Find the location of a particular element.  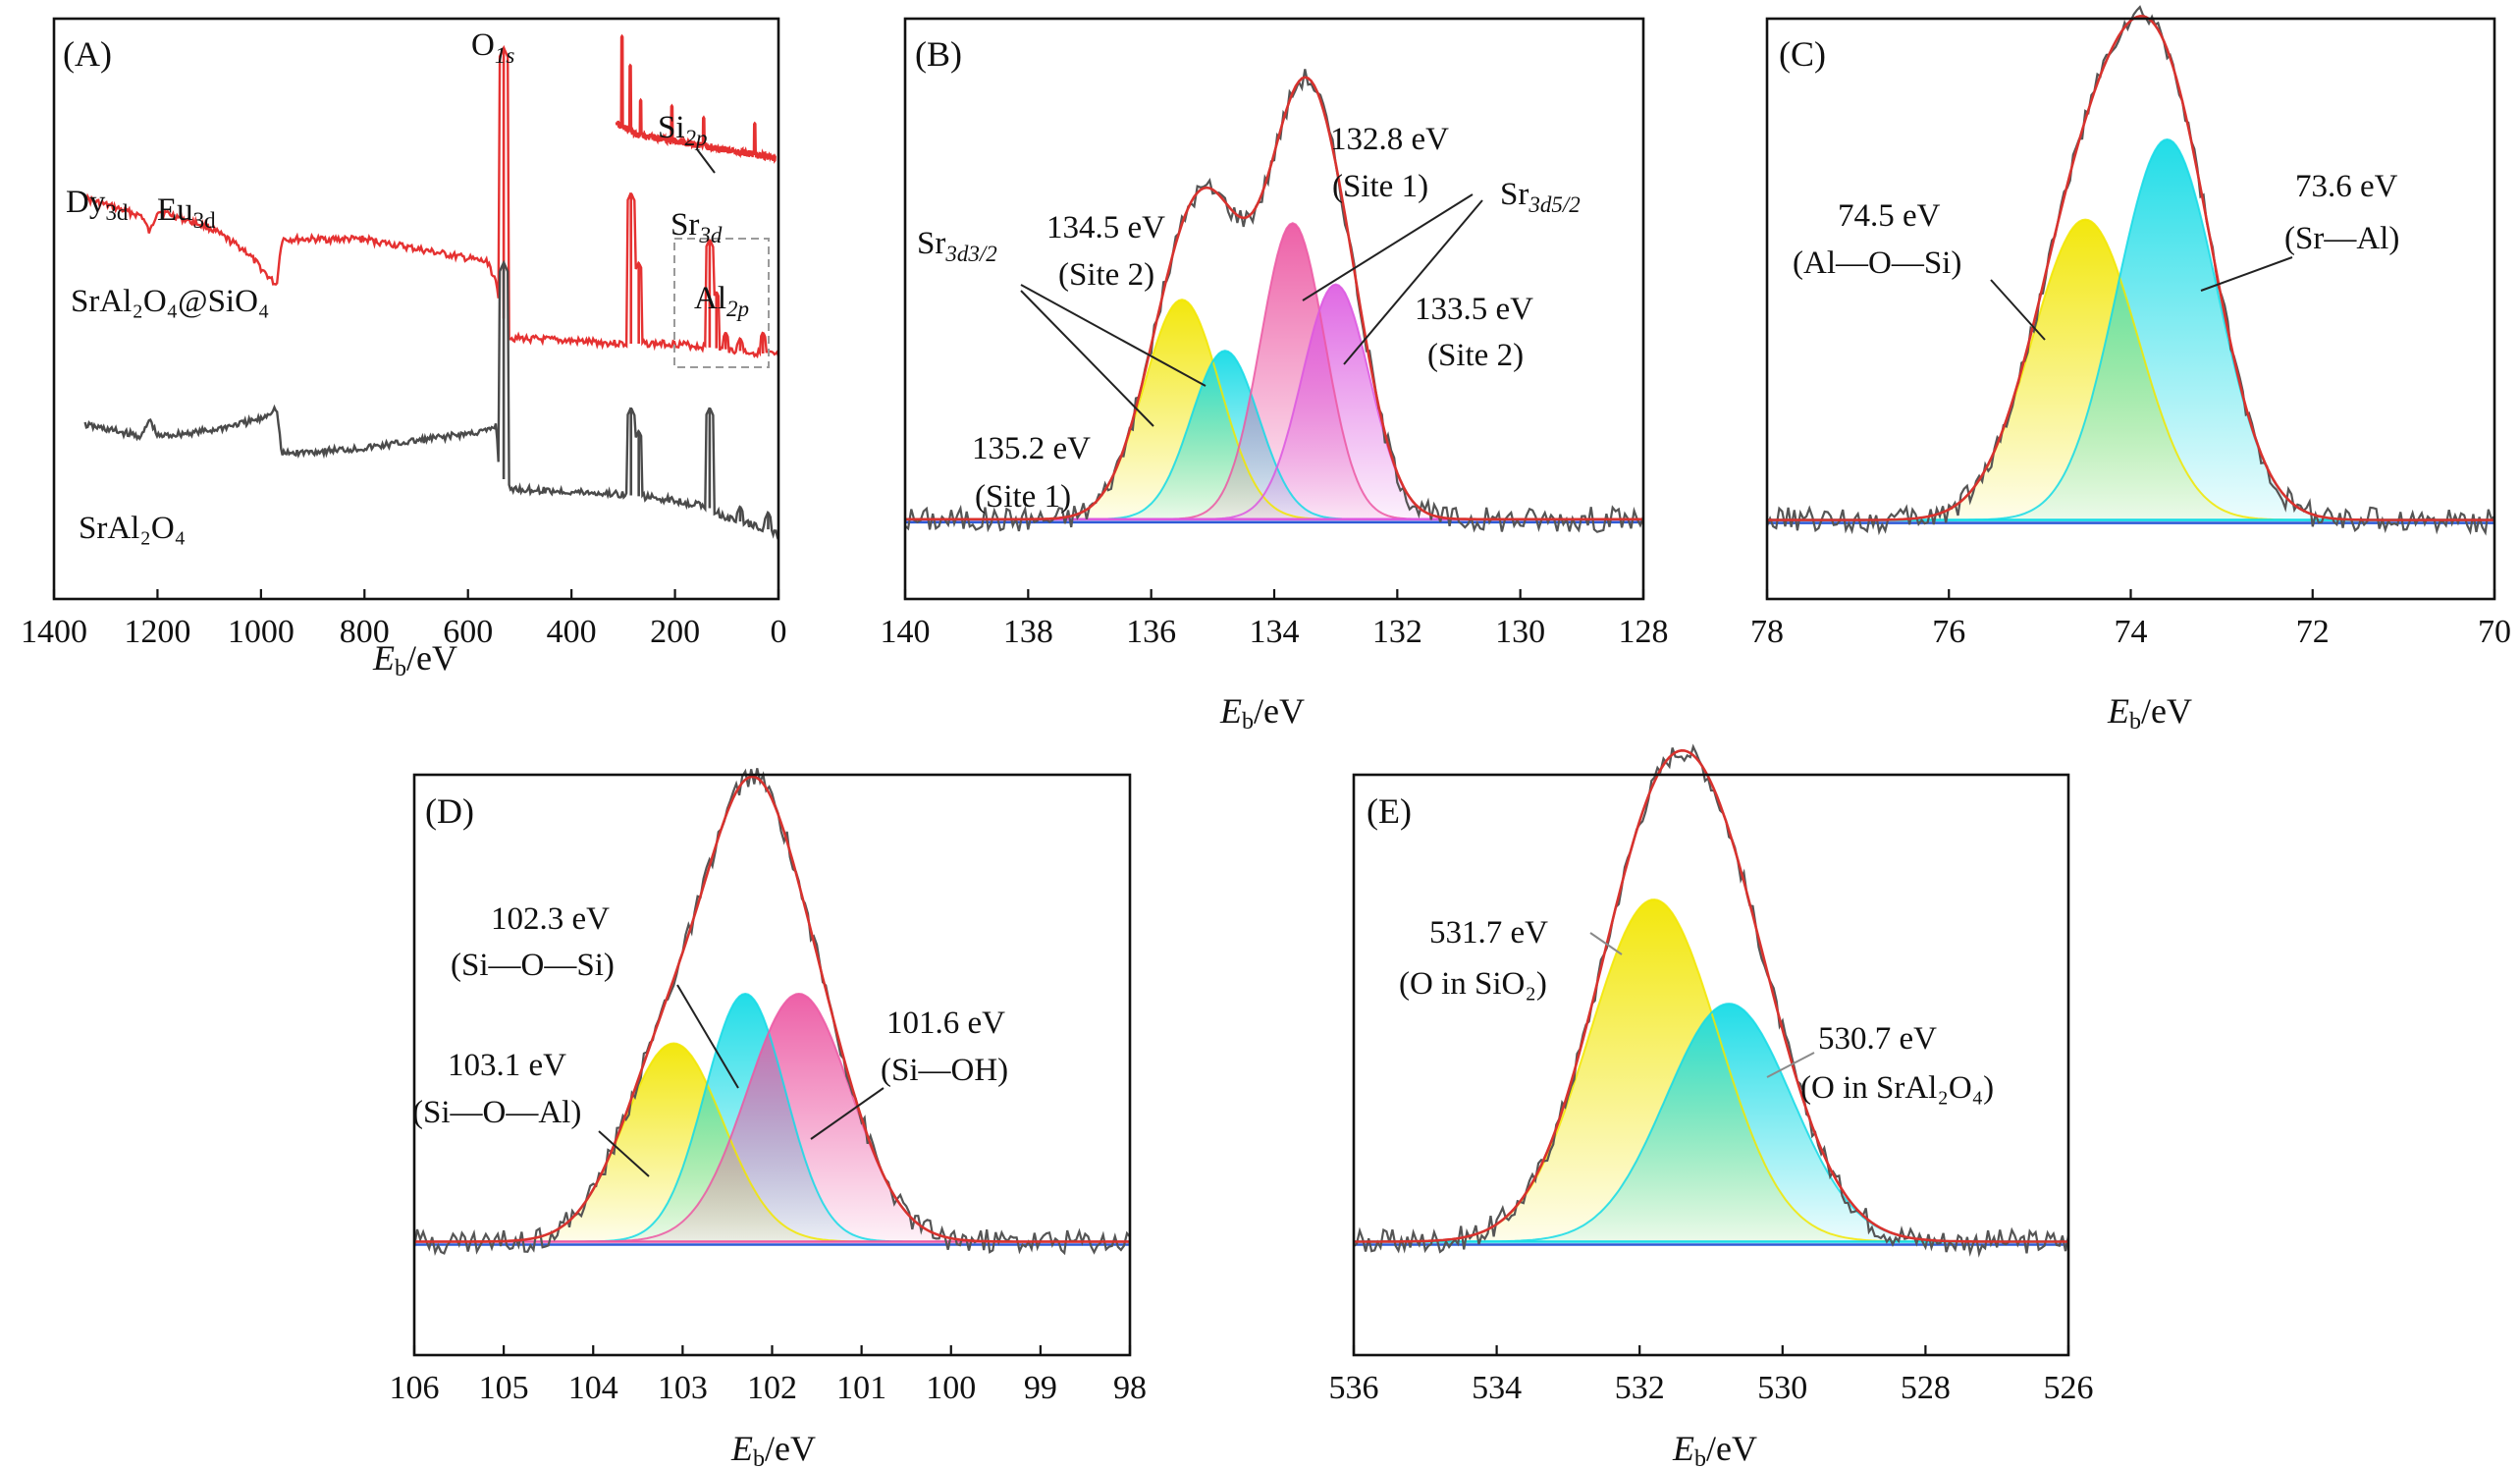

panel-e-frame is located at coordinates (1711, 1065).